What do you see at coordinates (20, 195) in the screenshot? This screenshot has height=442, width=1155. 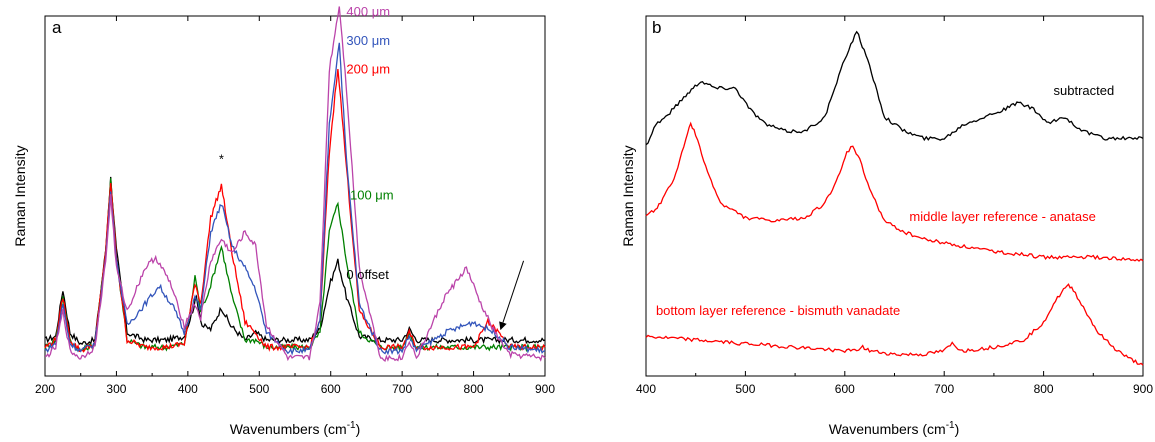 I see `panel-a-y-axis-title: Raman Intensity` at bounding box center [20, 195].